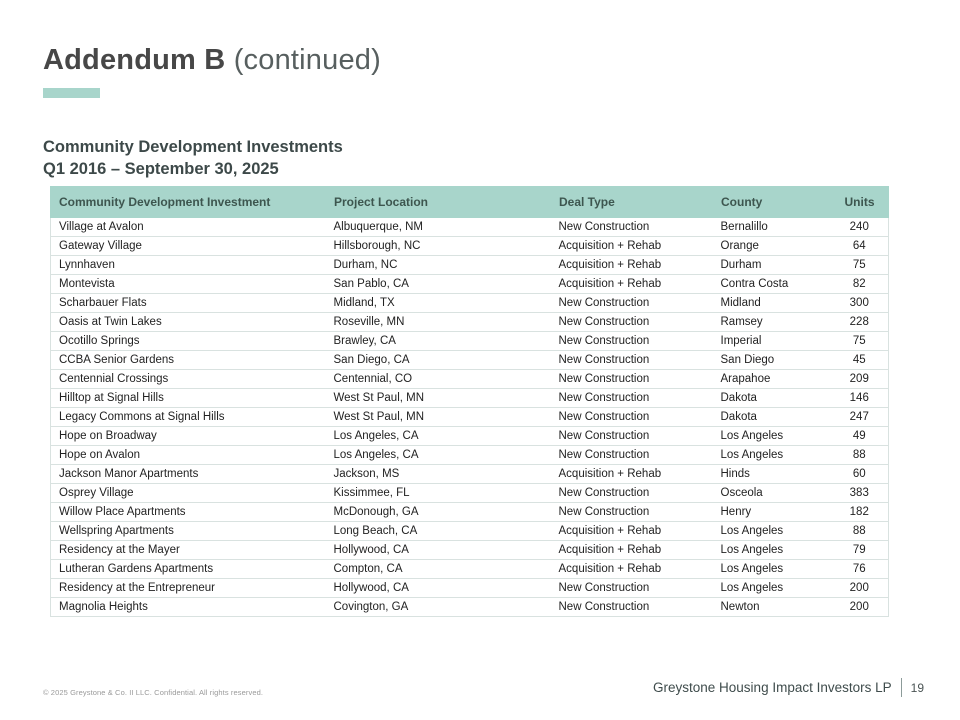  Describe the element at coordinates (788, 687) in the screenshot. I see `footer-right-group: Greystone Housing Impact Investors LP 19` at that location.